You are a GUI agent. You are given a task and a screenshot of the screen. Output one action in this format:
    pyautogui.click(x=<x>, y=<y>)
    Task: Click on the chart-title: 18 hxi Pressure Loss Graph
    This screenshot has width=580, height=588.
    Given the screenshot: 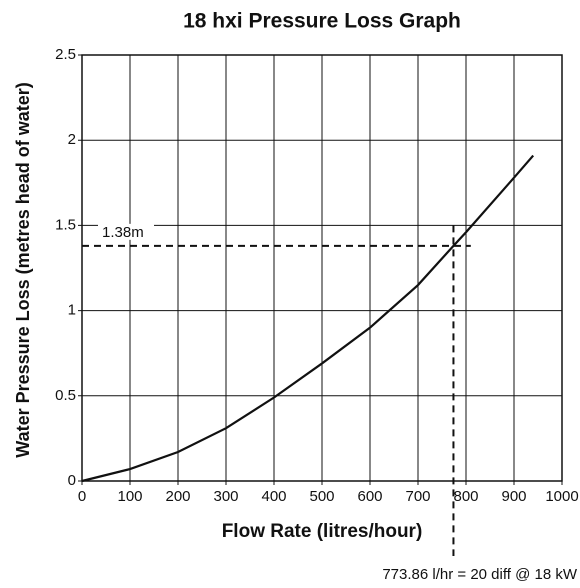 What is the action you would take?
    pyautogui.click(x=322, y=21)
    